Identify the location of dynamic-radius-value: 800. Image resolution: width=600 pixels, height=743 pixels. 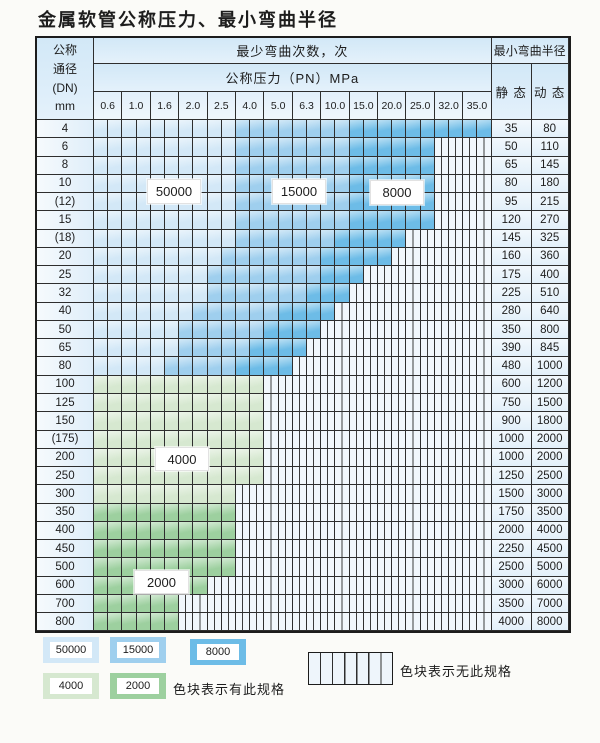
(550, 330).